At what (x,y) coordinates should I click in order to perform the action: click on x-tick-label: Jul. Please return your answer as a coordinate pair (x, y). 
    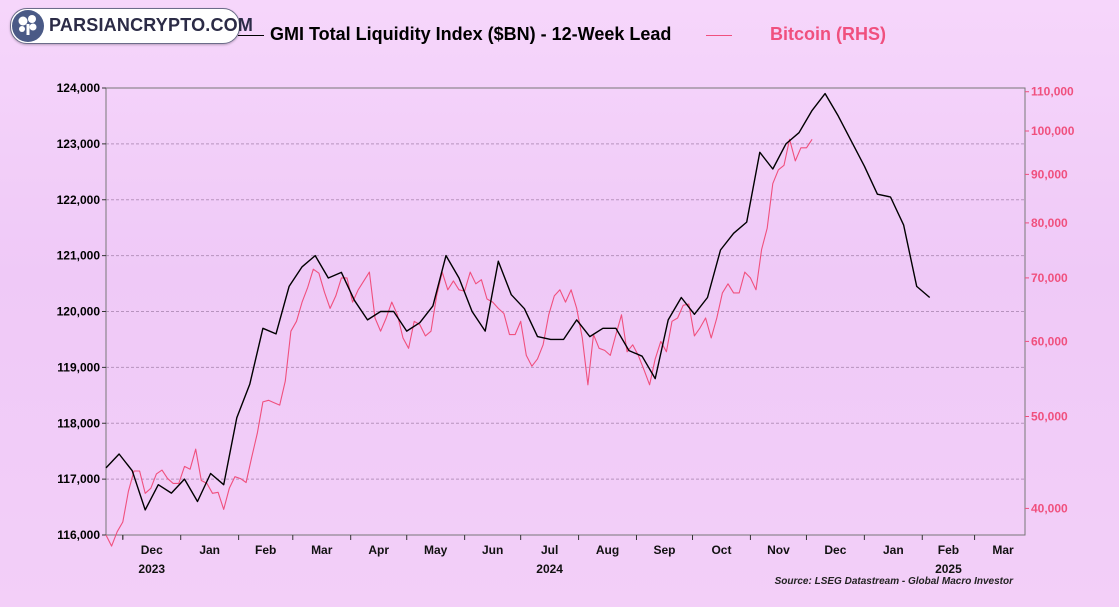
    Looking at the image, I should click on (549, 550).